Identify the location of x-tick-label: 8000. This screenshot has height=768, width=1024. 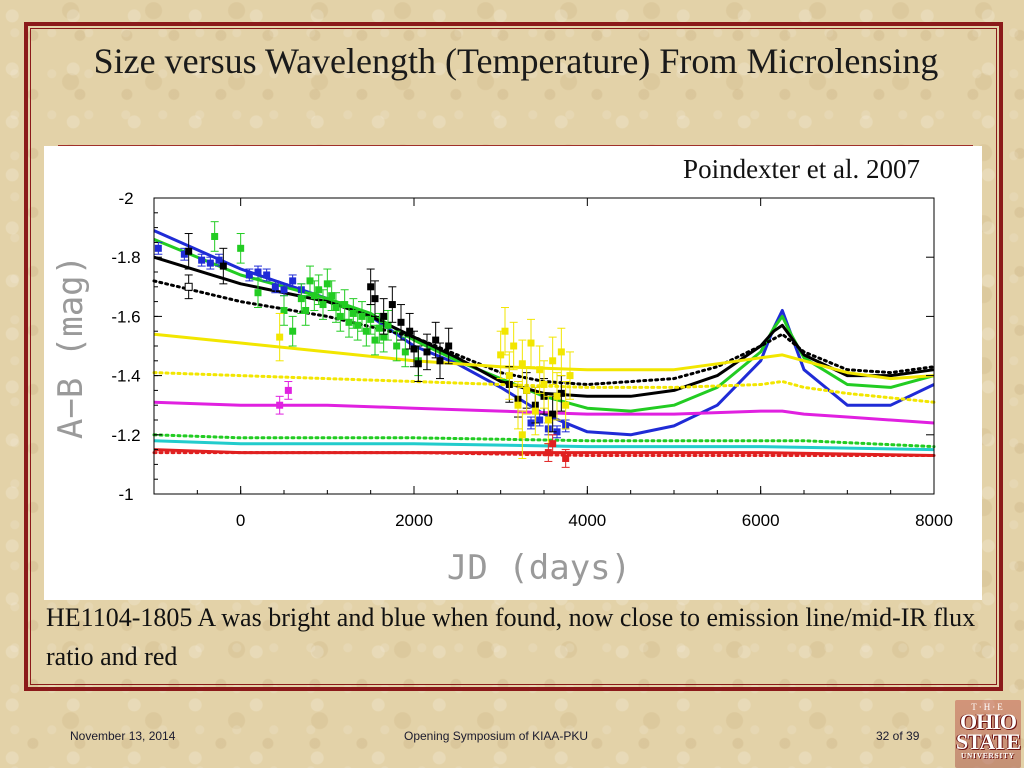
(934, 520).